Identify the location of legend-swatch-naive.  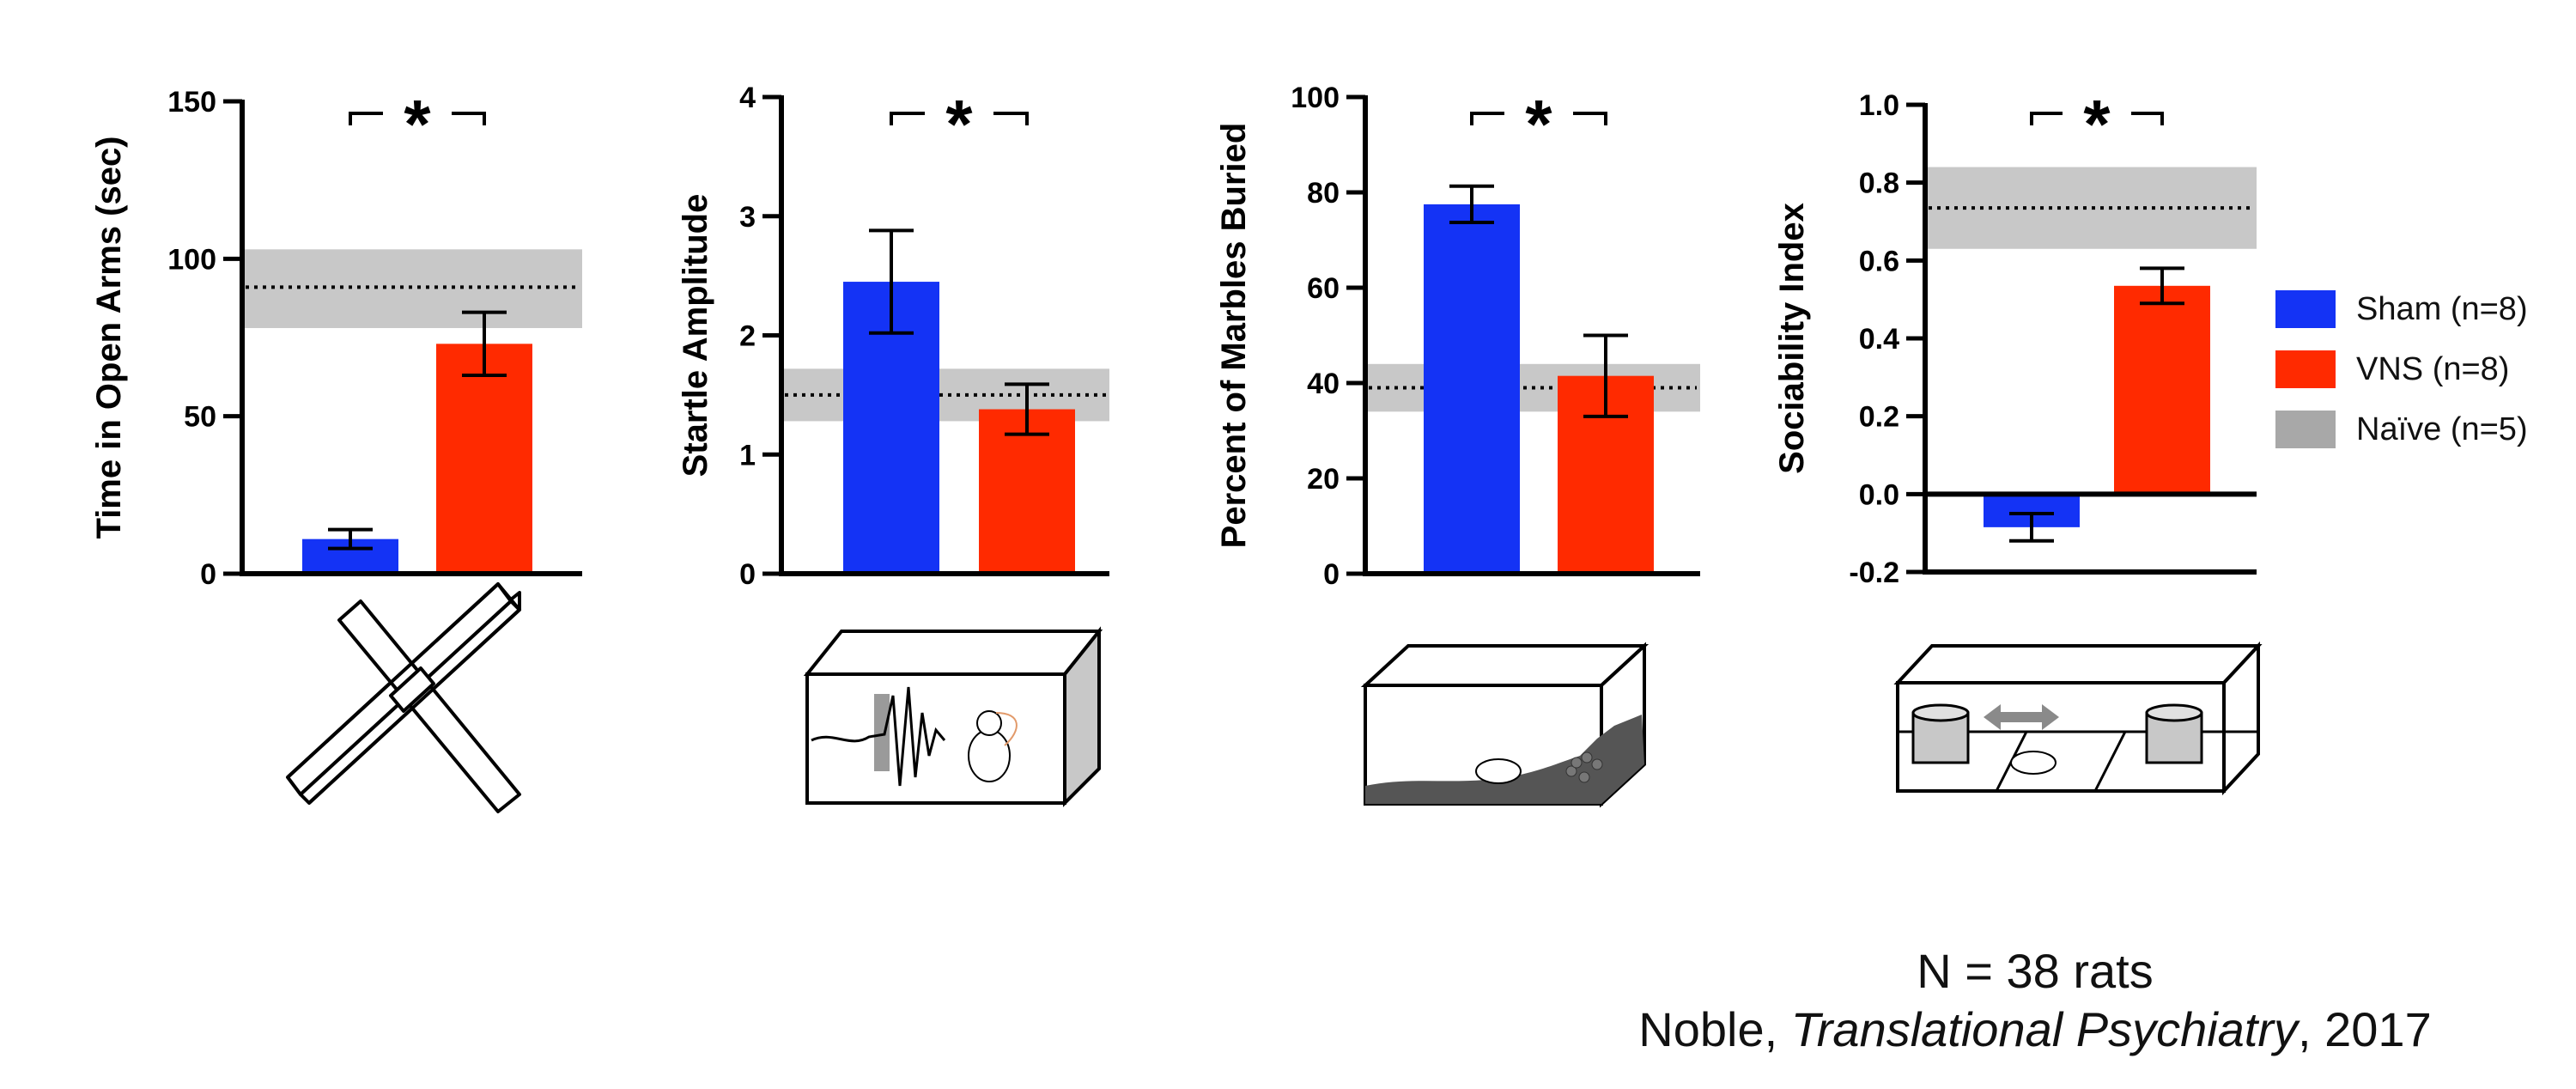
(2305, 429).